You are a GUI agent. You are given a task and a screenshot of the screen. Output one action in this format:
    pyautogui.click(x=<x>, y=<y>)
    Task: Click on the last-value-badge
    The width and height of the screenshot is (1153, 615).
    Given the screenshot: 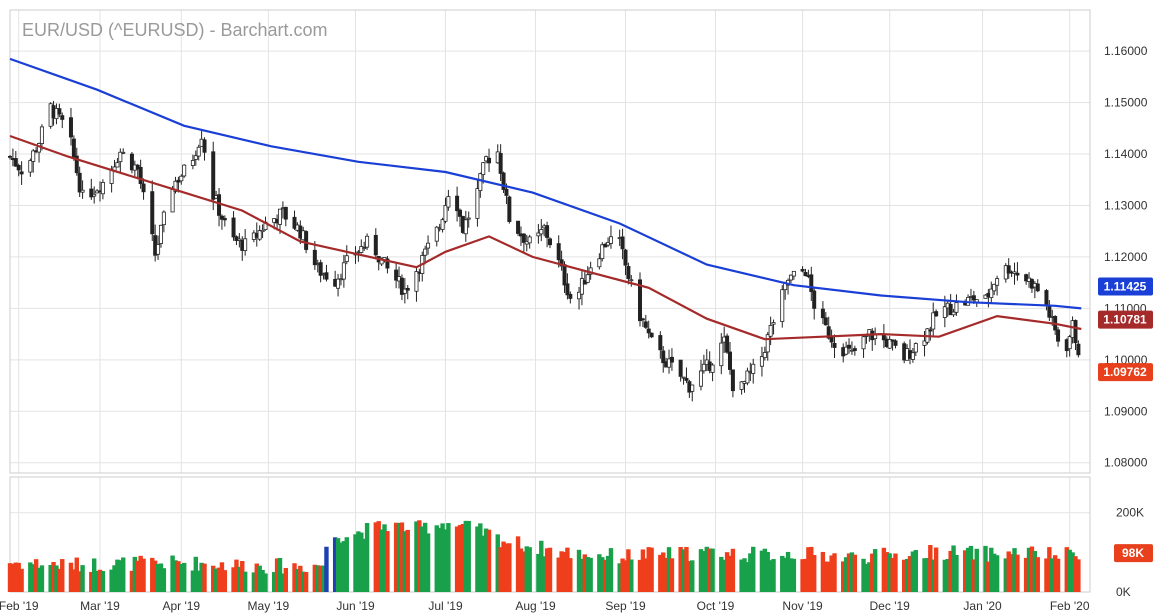 What is the action you would take?
    pyautogui.click(x=1125, y=286)
    